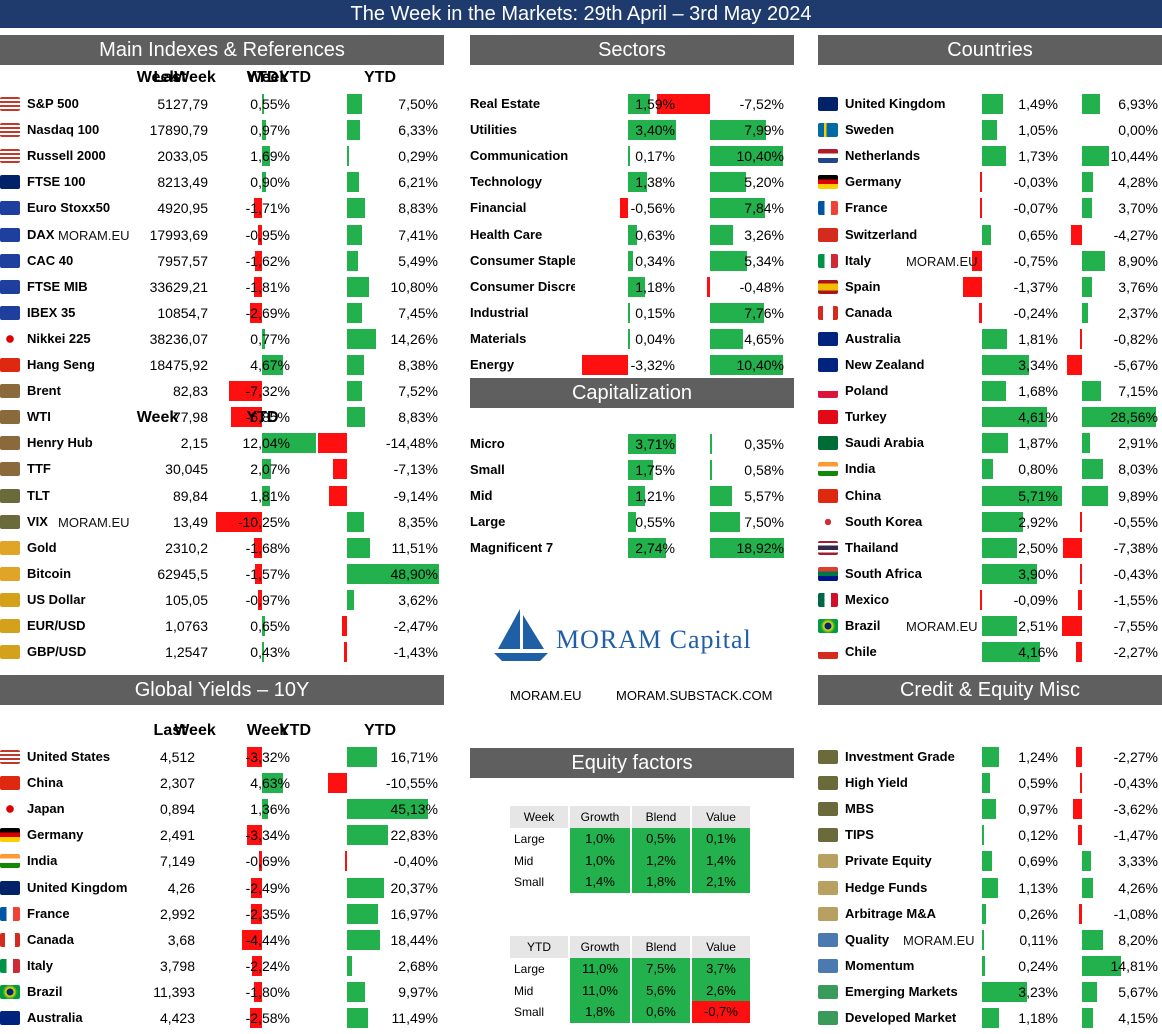 This screenshot has height=1034, width=1162. Describe the element at coordinates (1138, 182) in the screenshot. I see `ytd-value: 4,28%` at that location.